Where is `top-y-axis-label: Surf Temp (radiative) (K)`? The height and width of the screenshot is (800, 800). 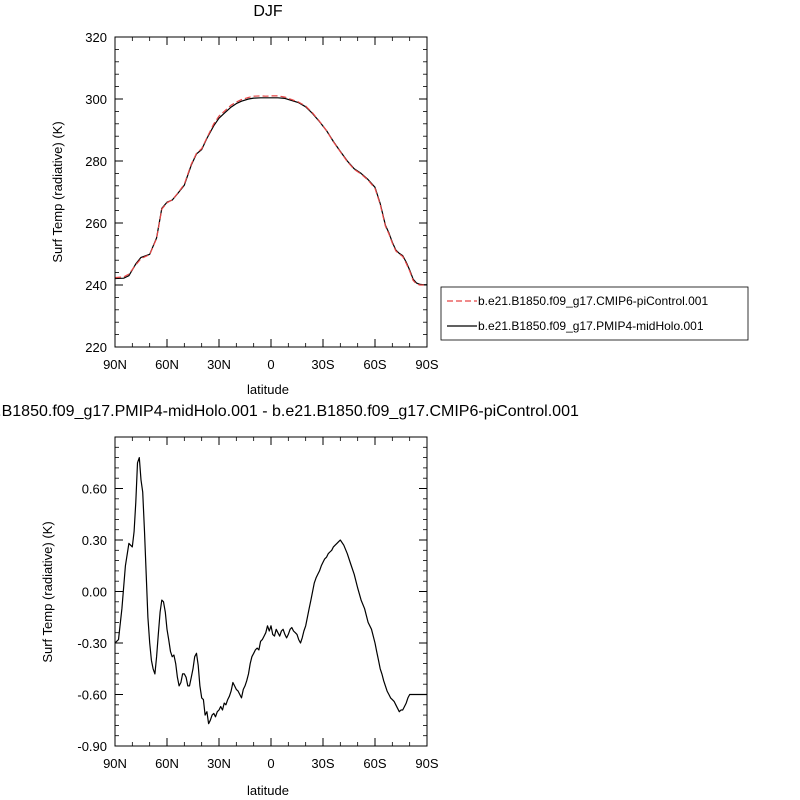 top-y-axis-label: Surf Temp (radiative) (K) is located at coordinates (57, 191).